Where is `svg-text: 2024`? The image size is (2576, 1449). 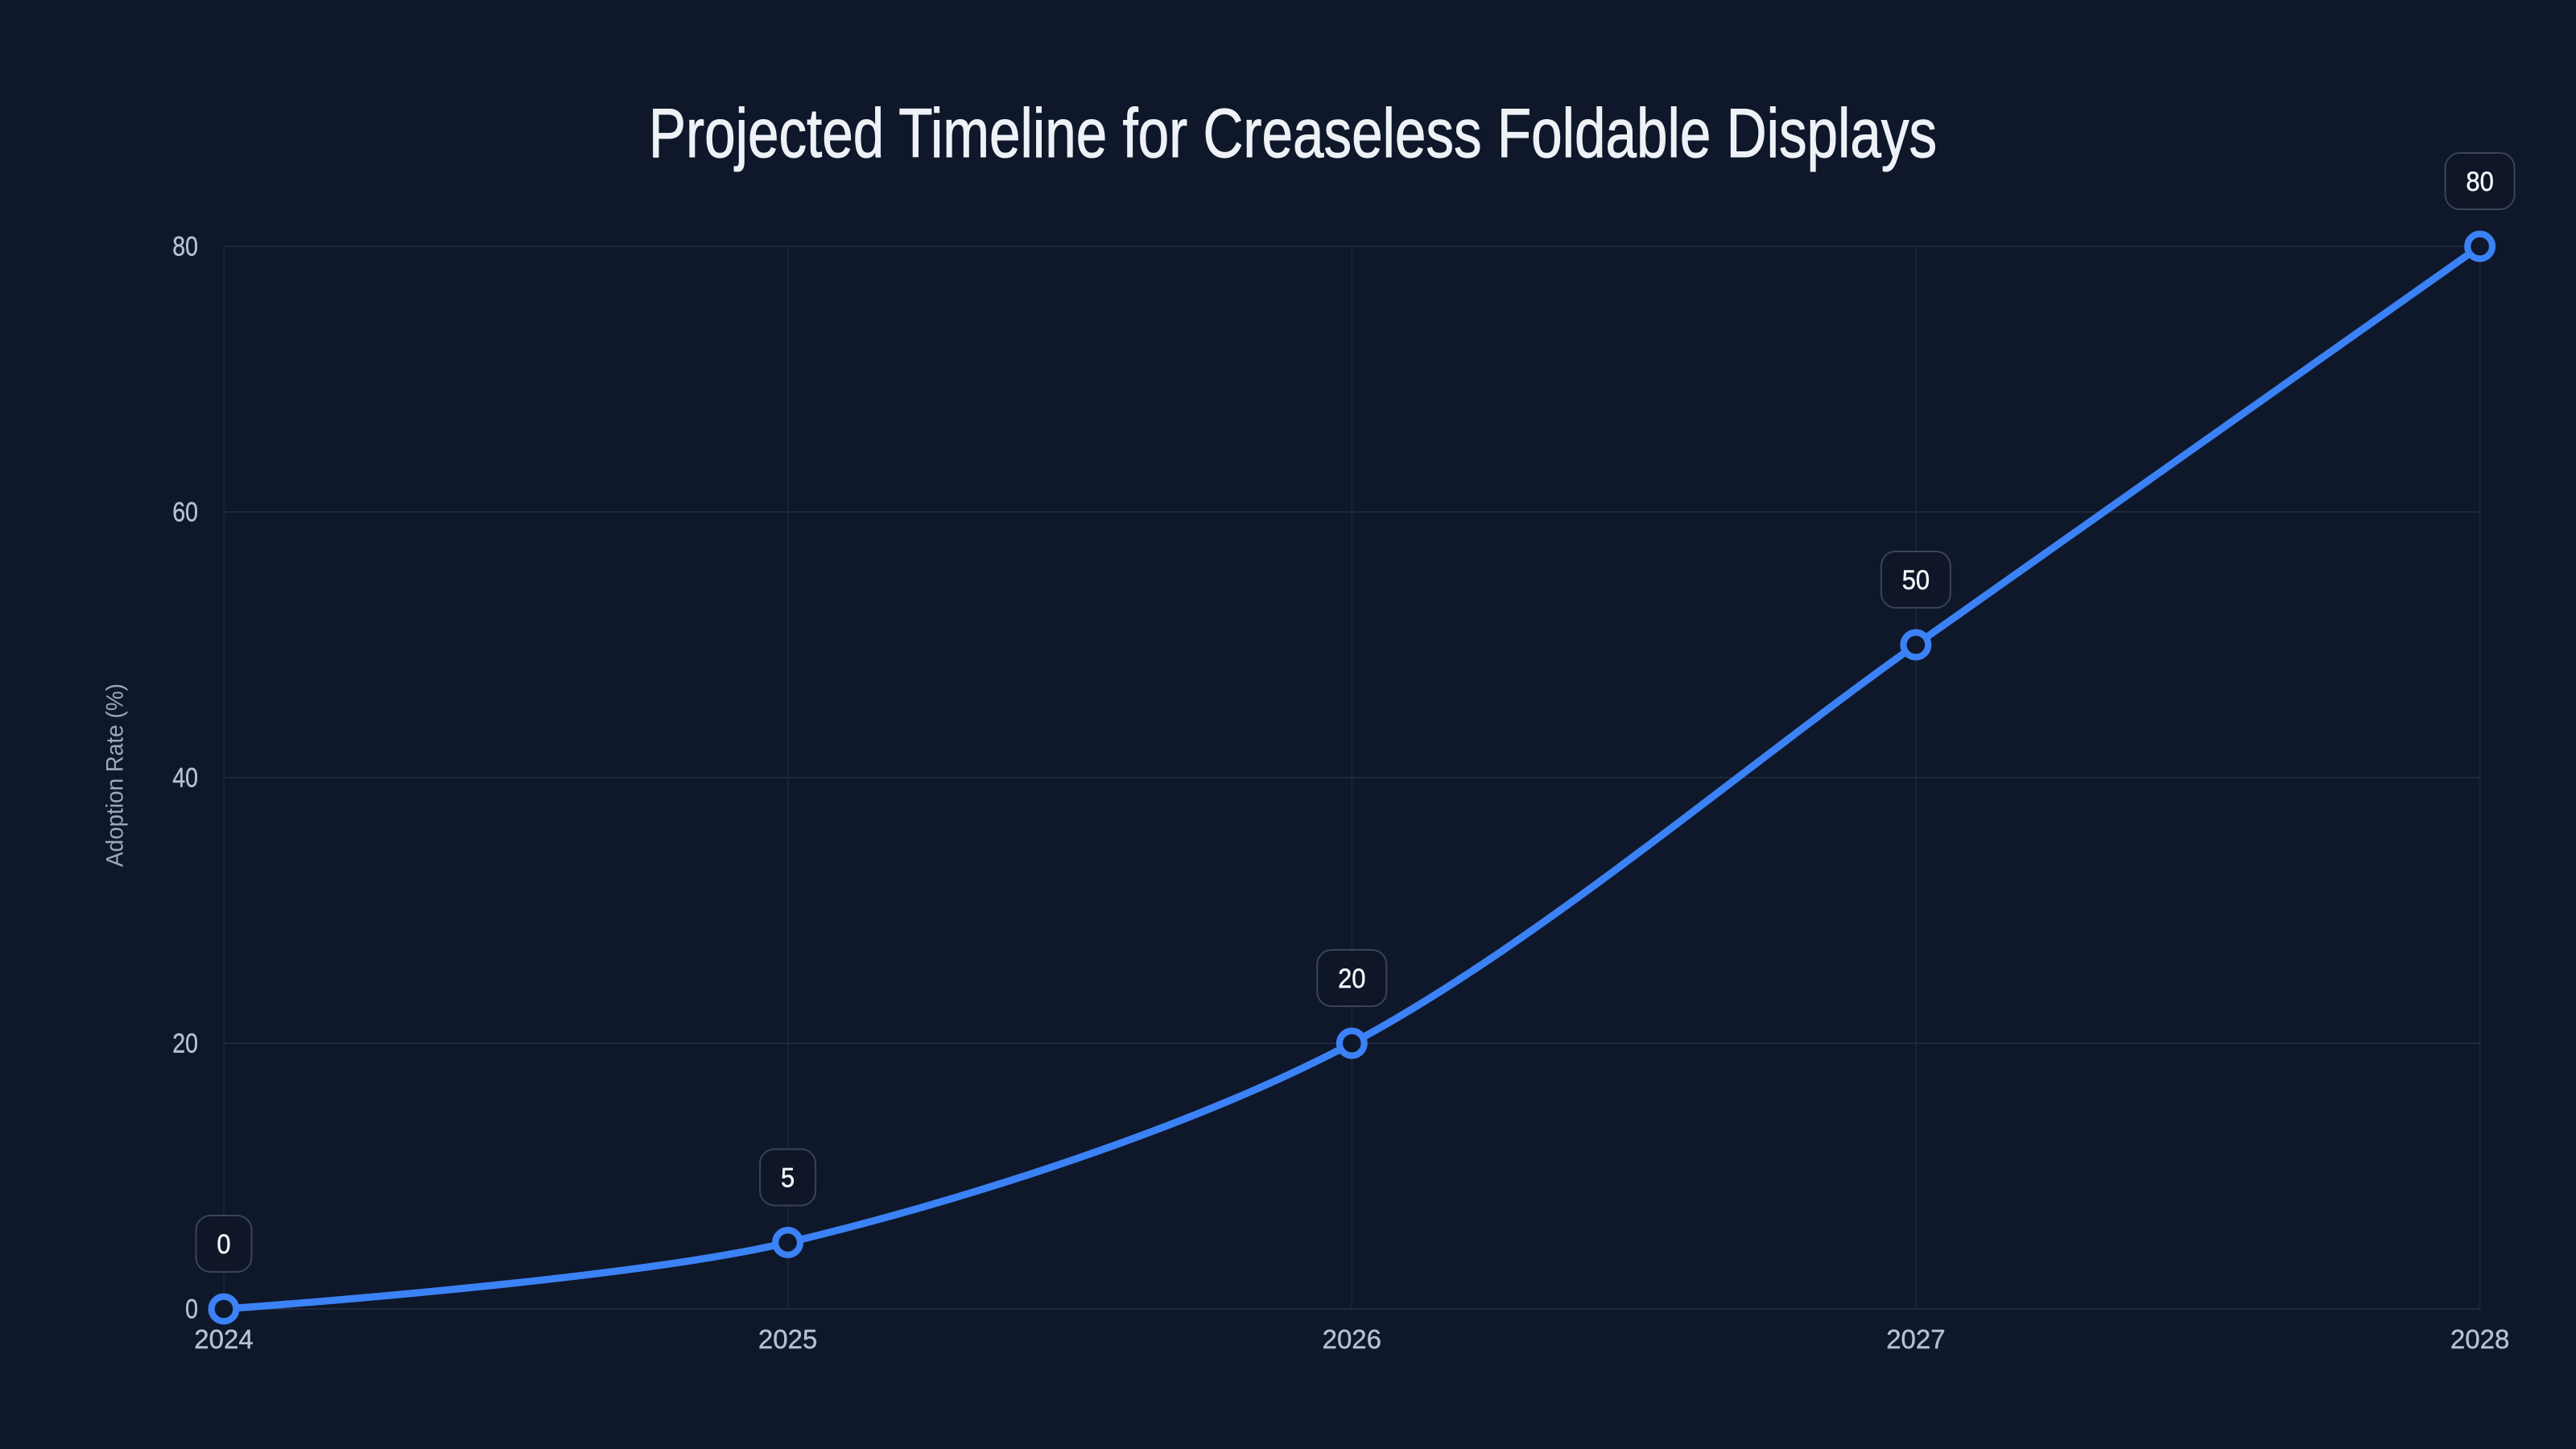 svg-text: 2024 is located at coordinates (223, 1339).